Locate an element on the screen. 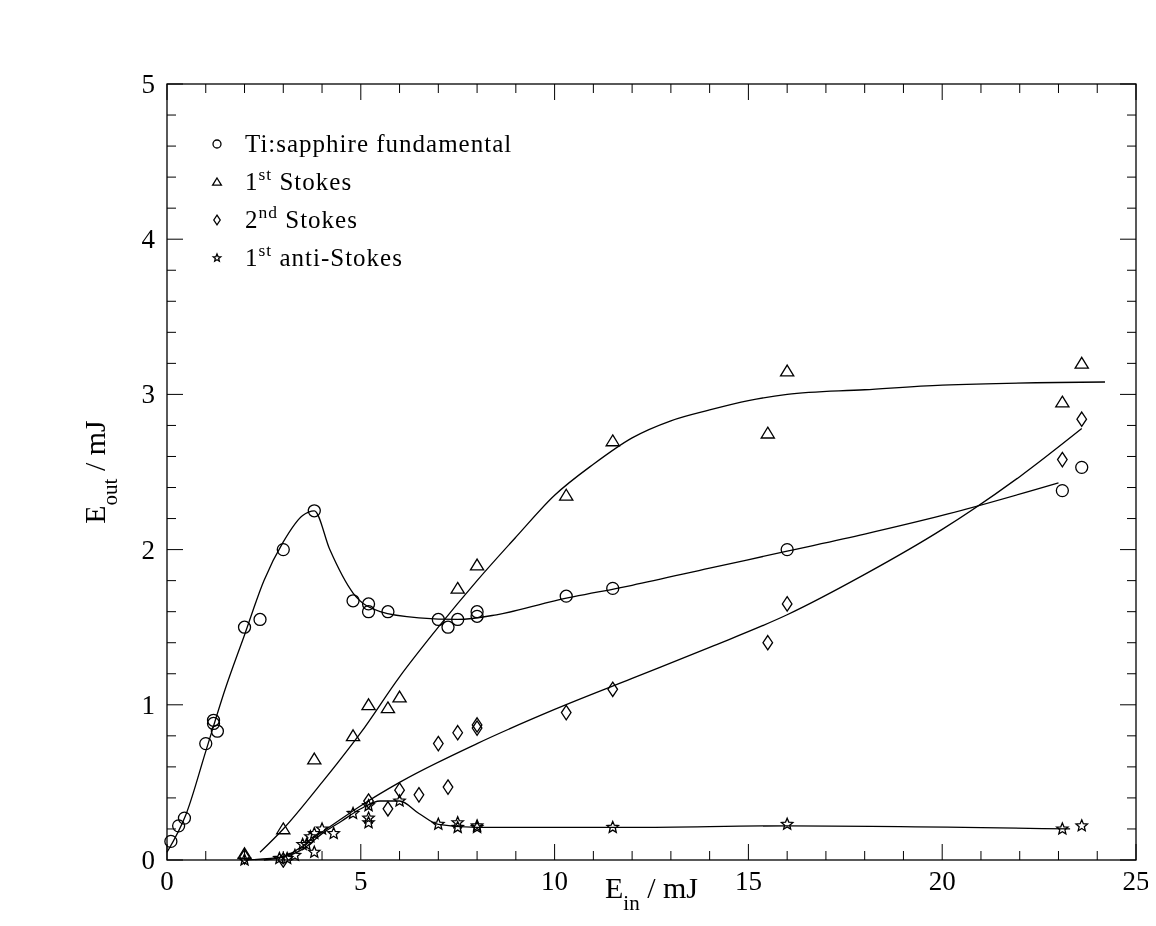 The height and width of the screenshot is (926, 1156). y-tick-label: 4 is located at coordinates (148, 239).